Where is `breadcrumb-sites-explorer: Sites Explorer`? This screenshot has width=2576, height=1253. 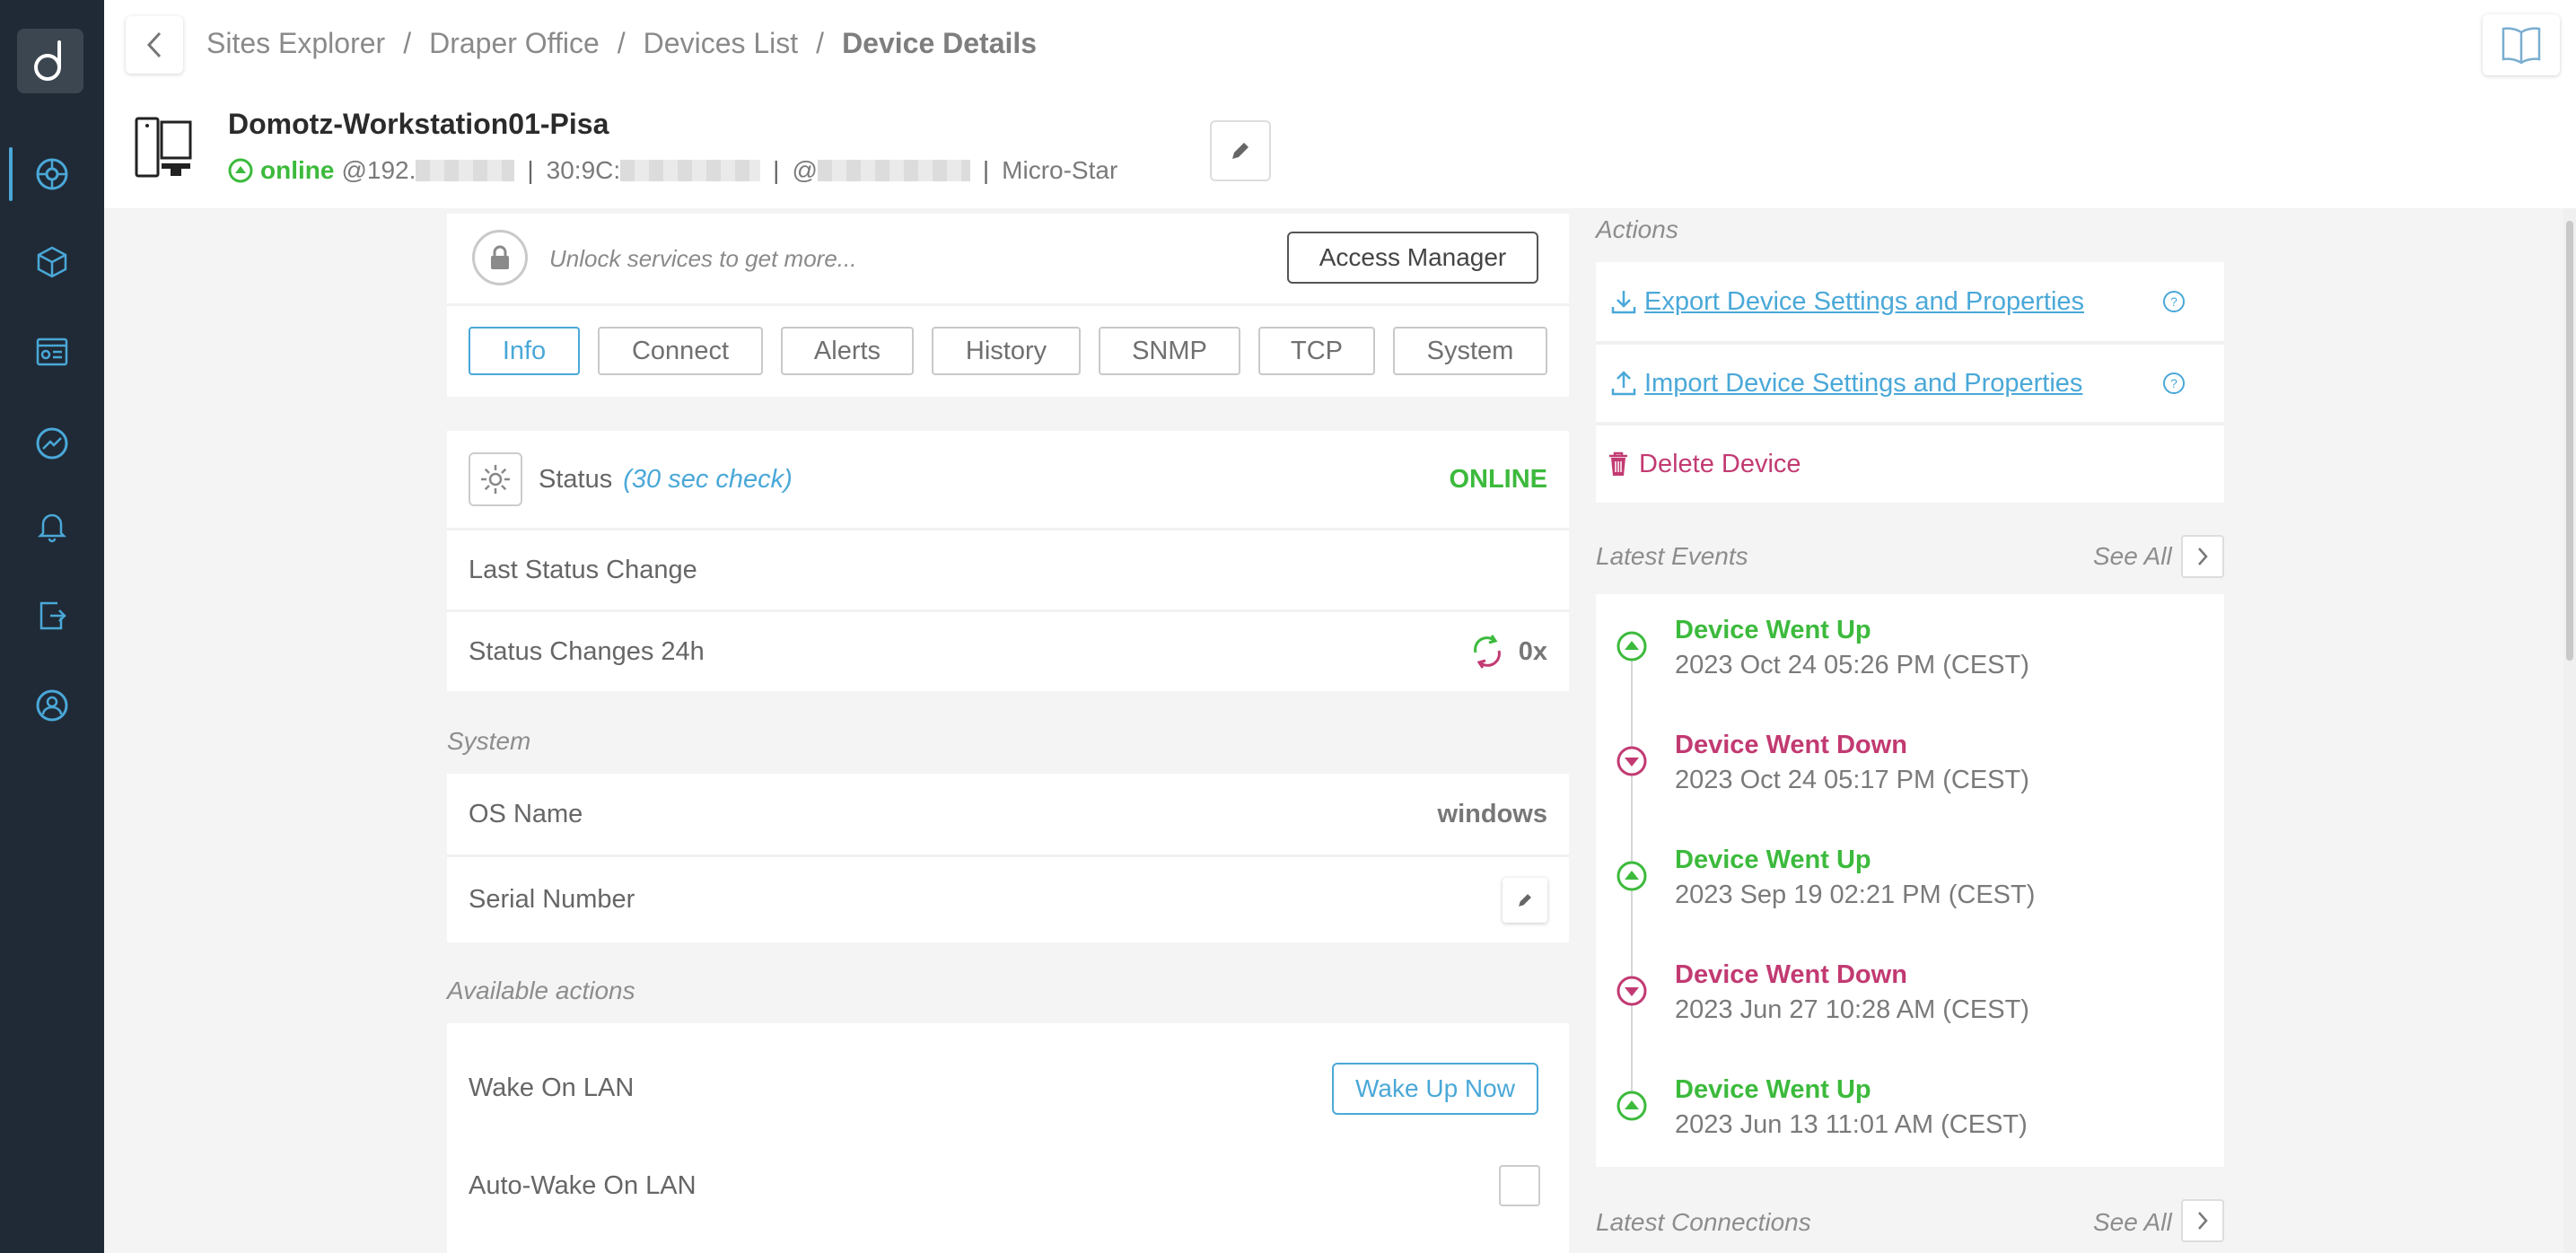
breadcrumb-sites-explorer: Sites Explorer is located at coordinates (296, 43).